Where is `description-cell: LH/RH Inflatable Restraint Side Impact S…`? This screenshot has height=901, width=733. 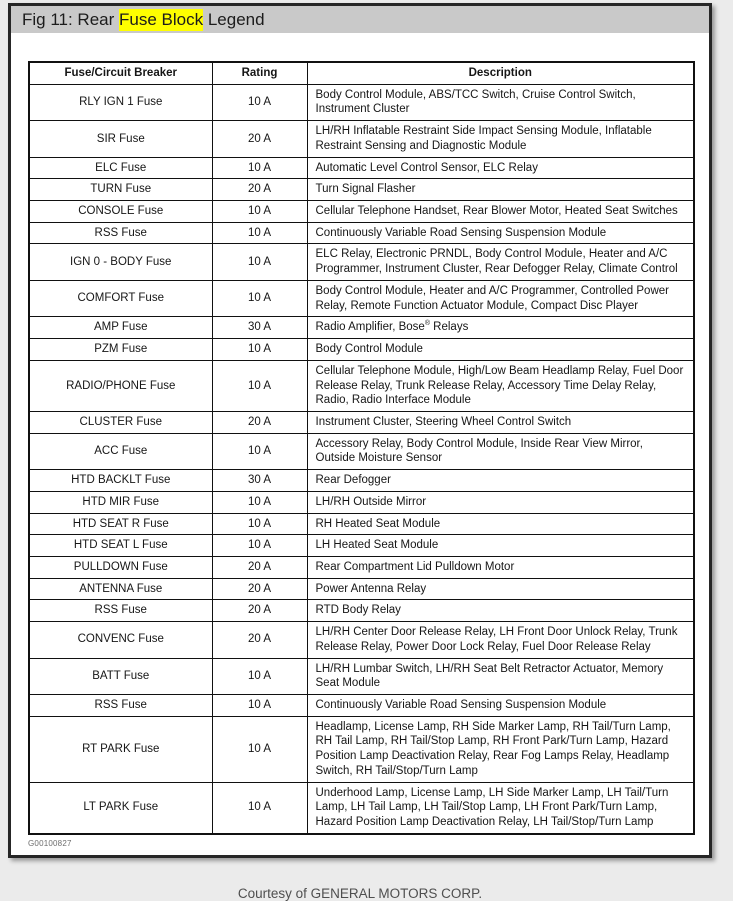
description-cell: LH/RH Inflatable Restraint Side Impact S… is located at coordinates (500, 139).